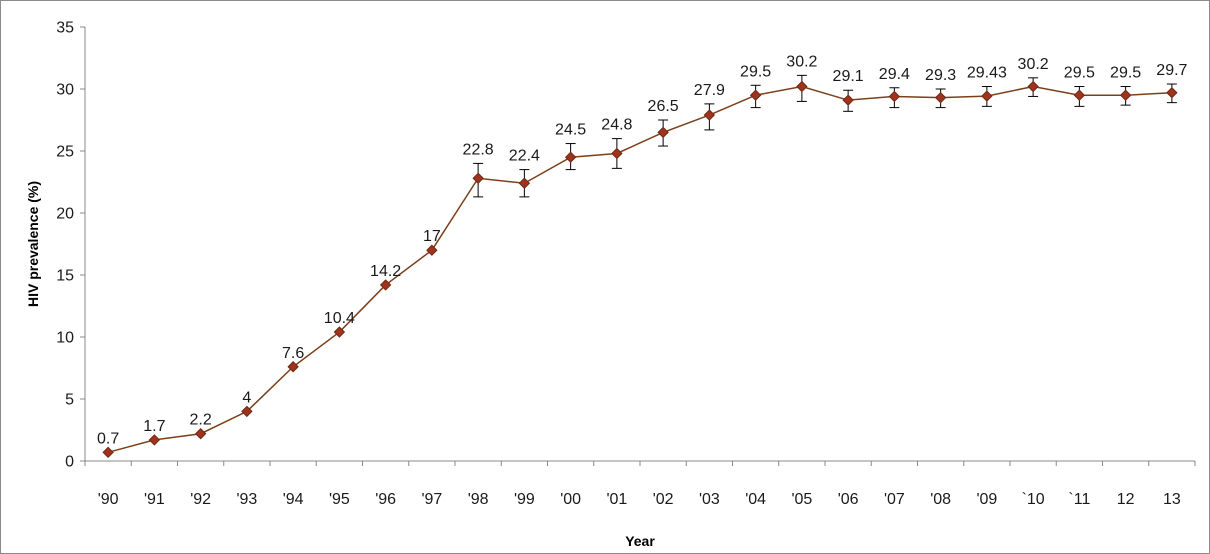 This screenshot has width=1210, height=554. I want to click on x-tick-label: '92, so click(200, 499).